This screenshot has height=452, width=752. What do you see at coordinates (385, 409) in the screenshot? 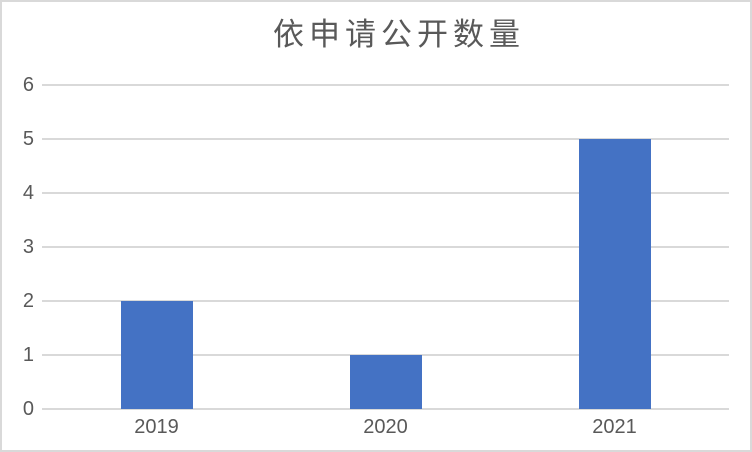
I see `x-axis-line` at bounding box center [385, 409].